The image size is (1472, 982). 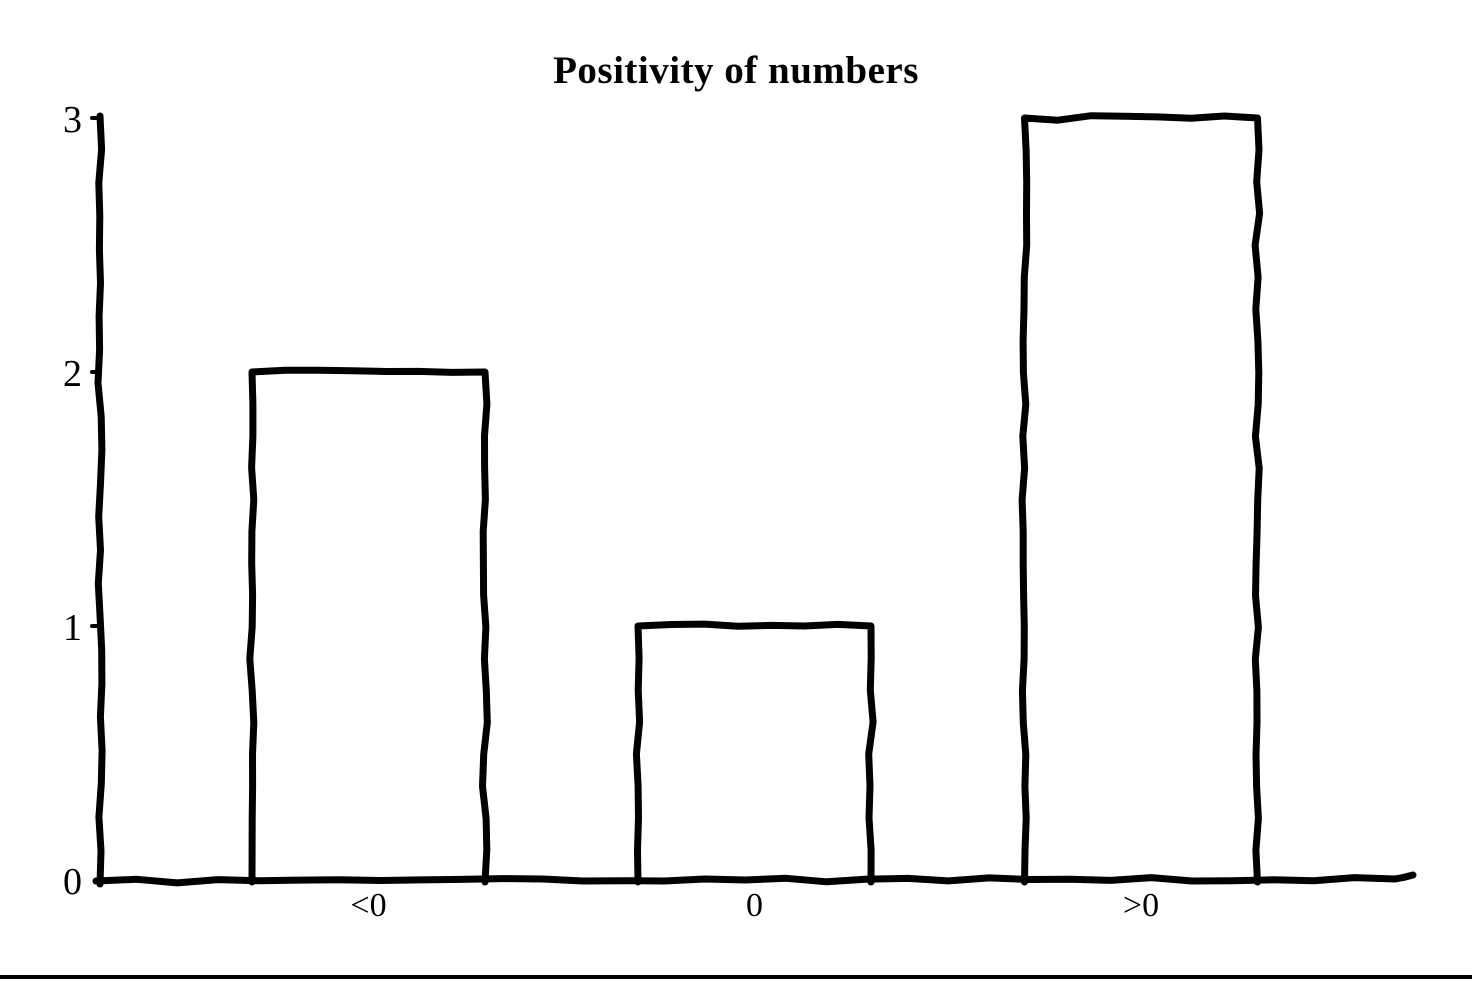 I want to click on x-axis-category-label: >0, so click(x=1141, y=905).